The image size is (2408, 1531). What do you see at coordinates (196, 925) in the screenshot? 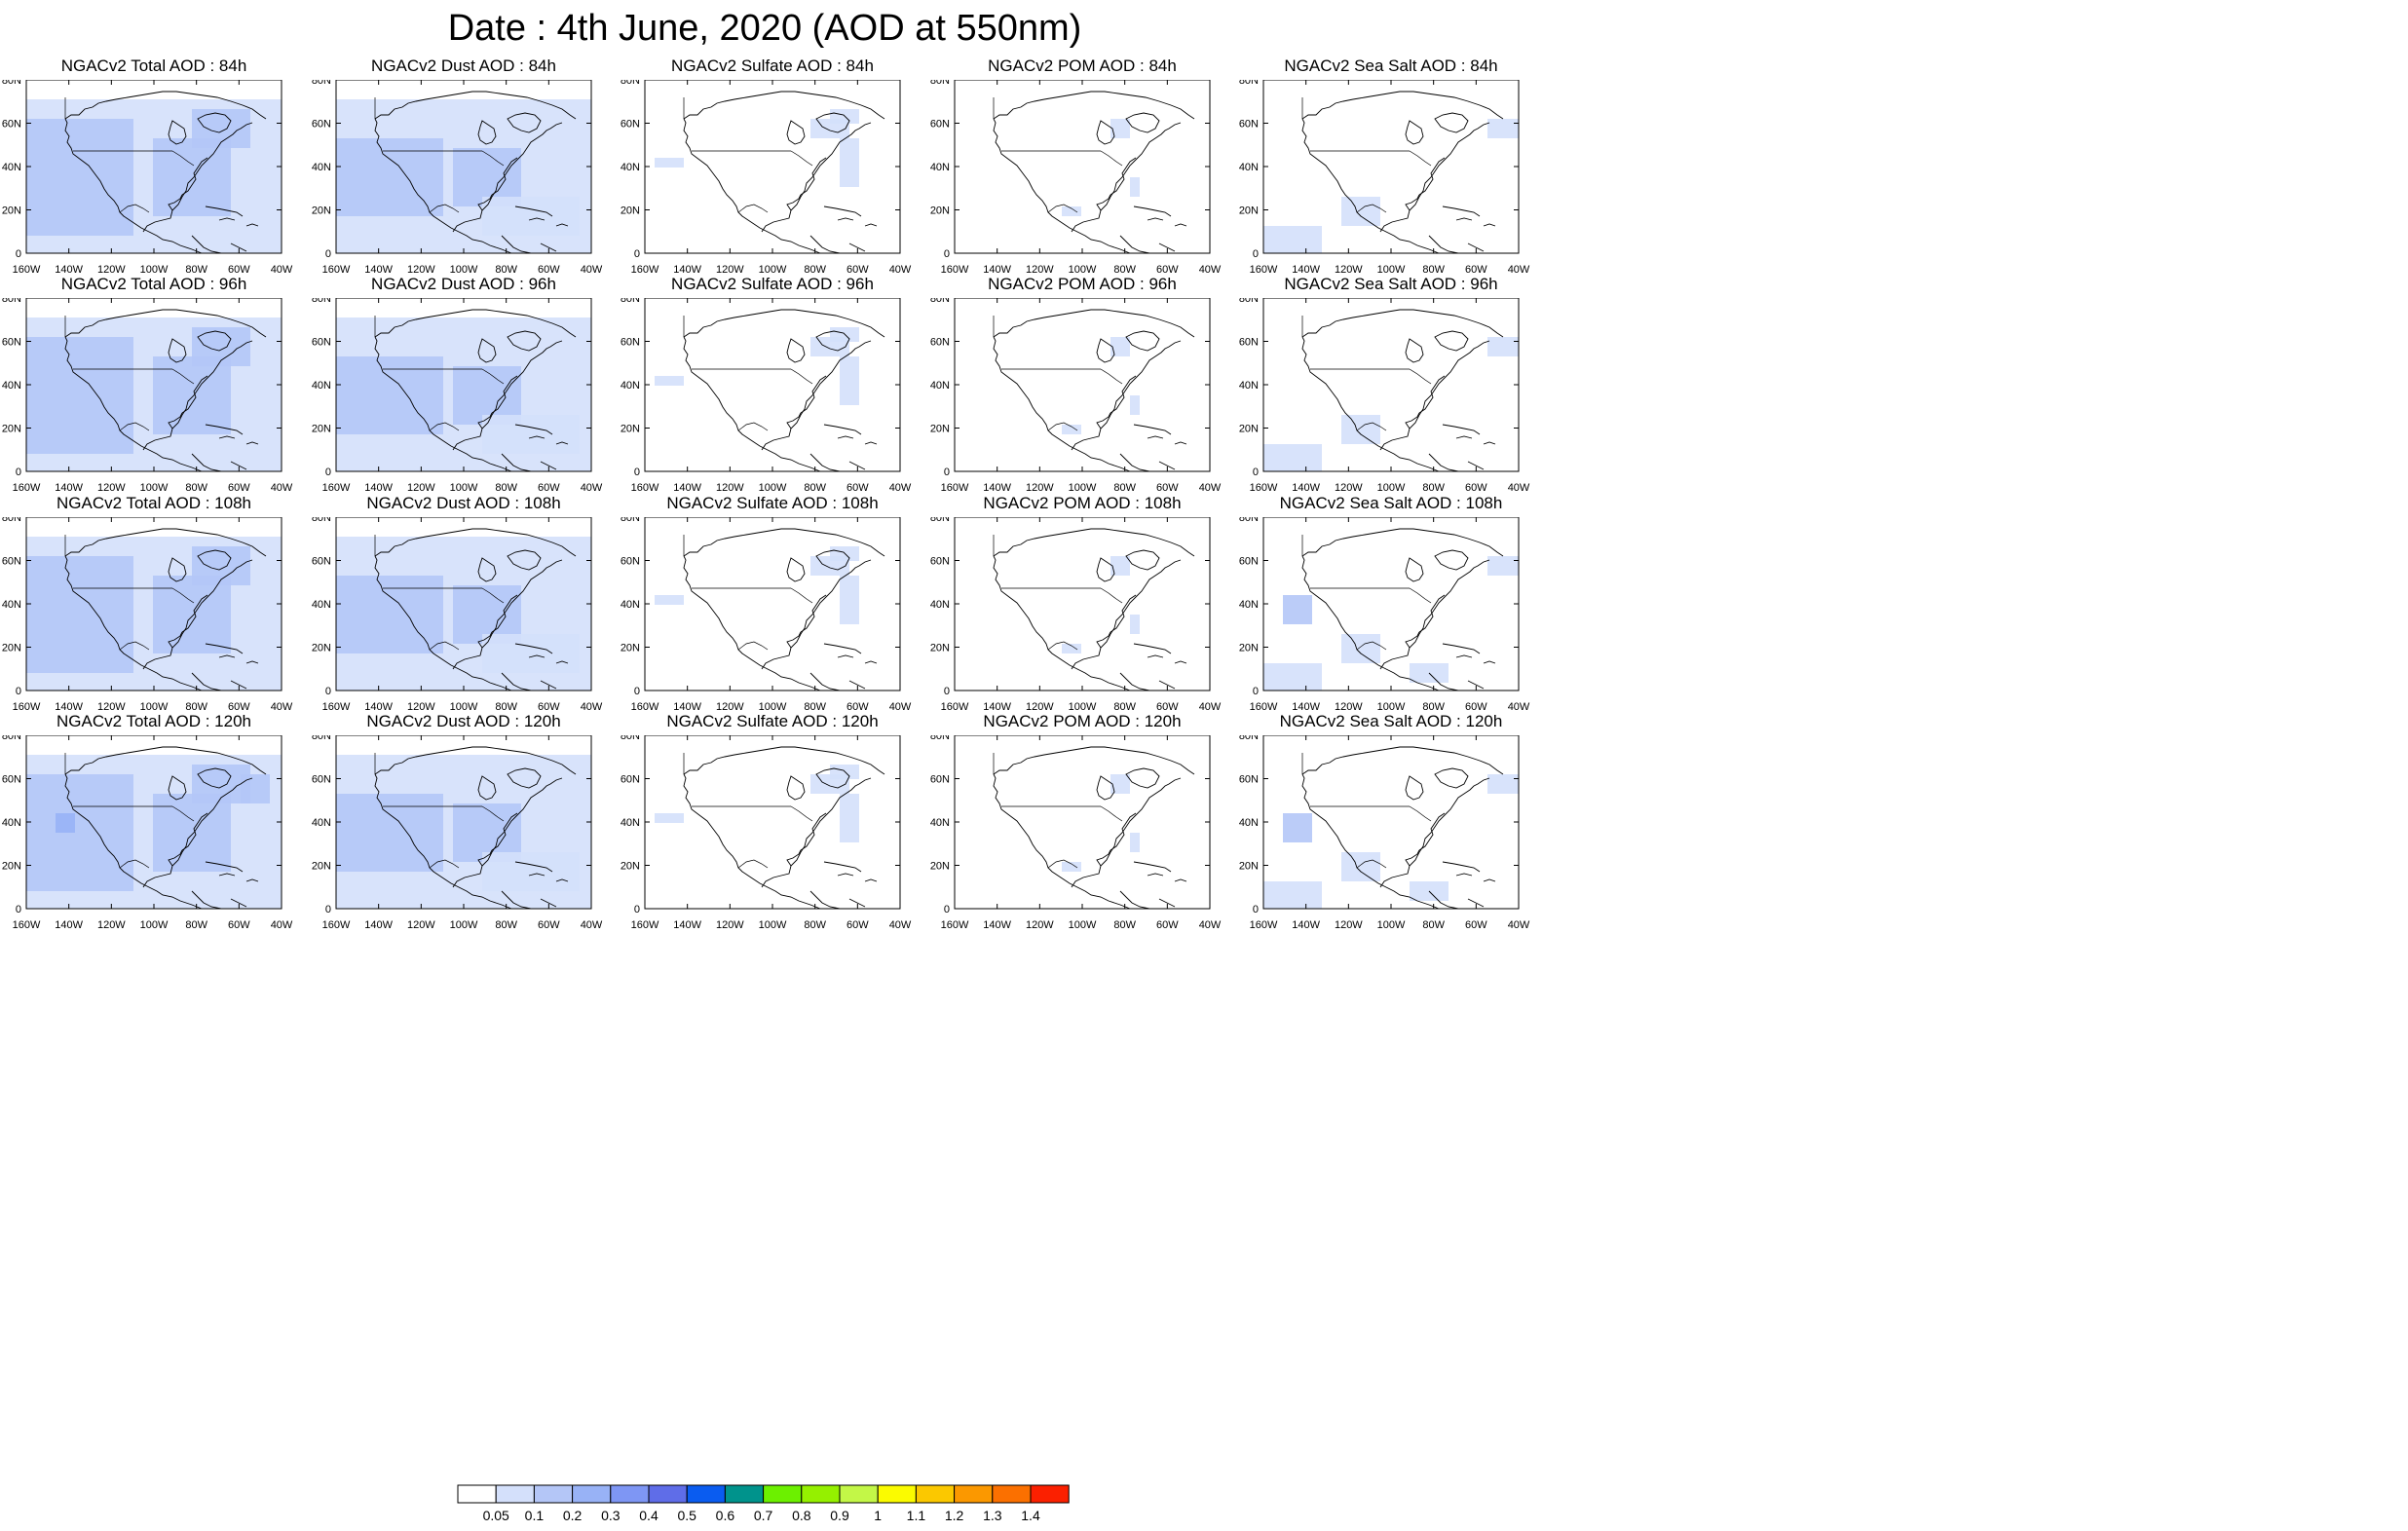
I see `lon-tick-label: 80W` at bounding box center [196, 925].